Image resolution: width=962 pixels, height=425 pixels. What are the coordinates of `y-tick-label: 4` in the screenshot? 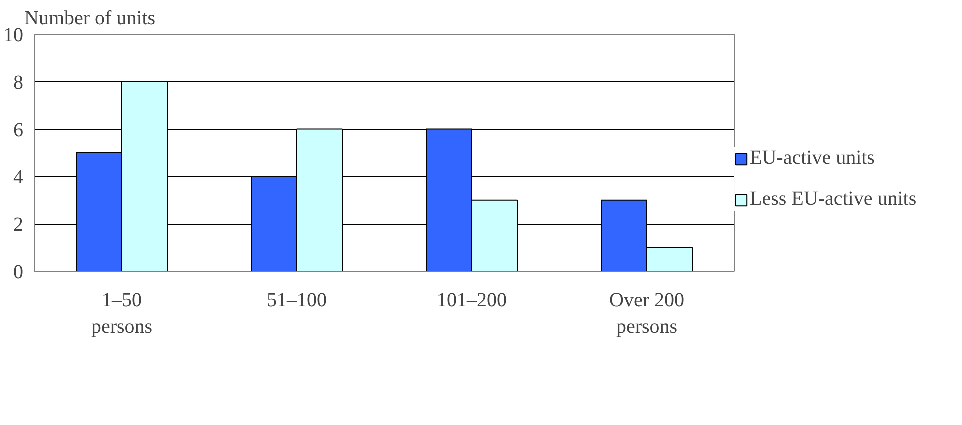 It's located at (19, 177).